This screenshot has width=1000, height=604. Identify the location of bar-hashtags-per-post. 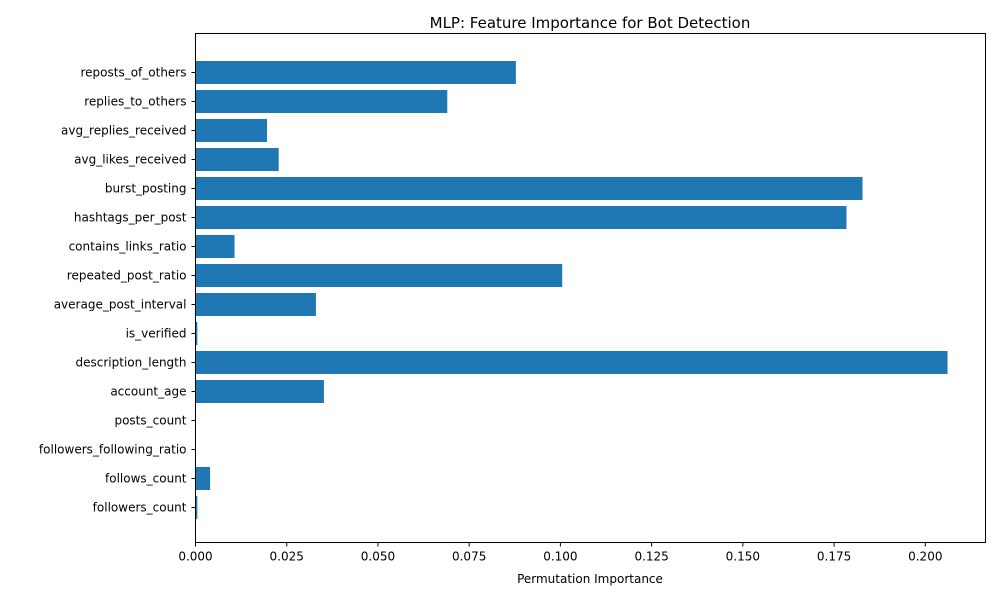
(521, 217).